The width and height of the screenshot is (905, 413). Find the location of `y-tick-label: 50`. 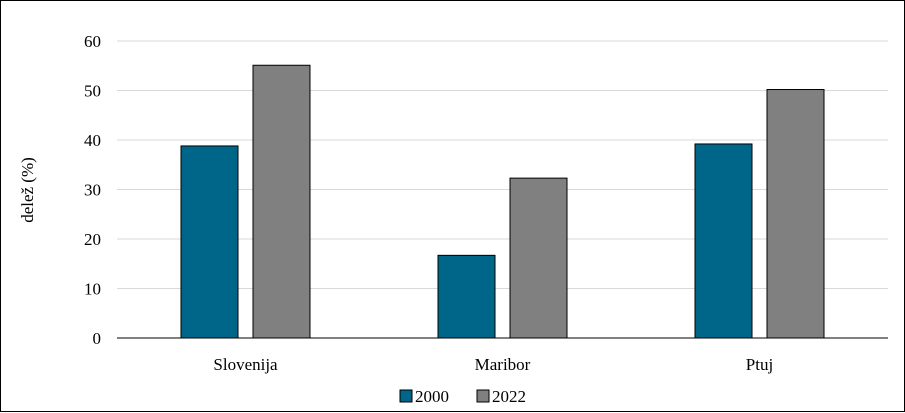

y-tick-label: 50 is located at coordinates (92, 91).